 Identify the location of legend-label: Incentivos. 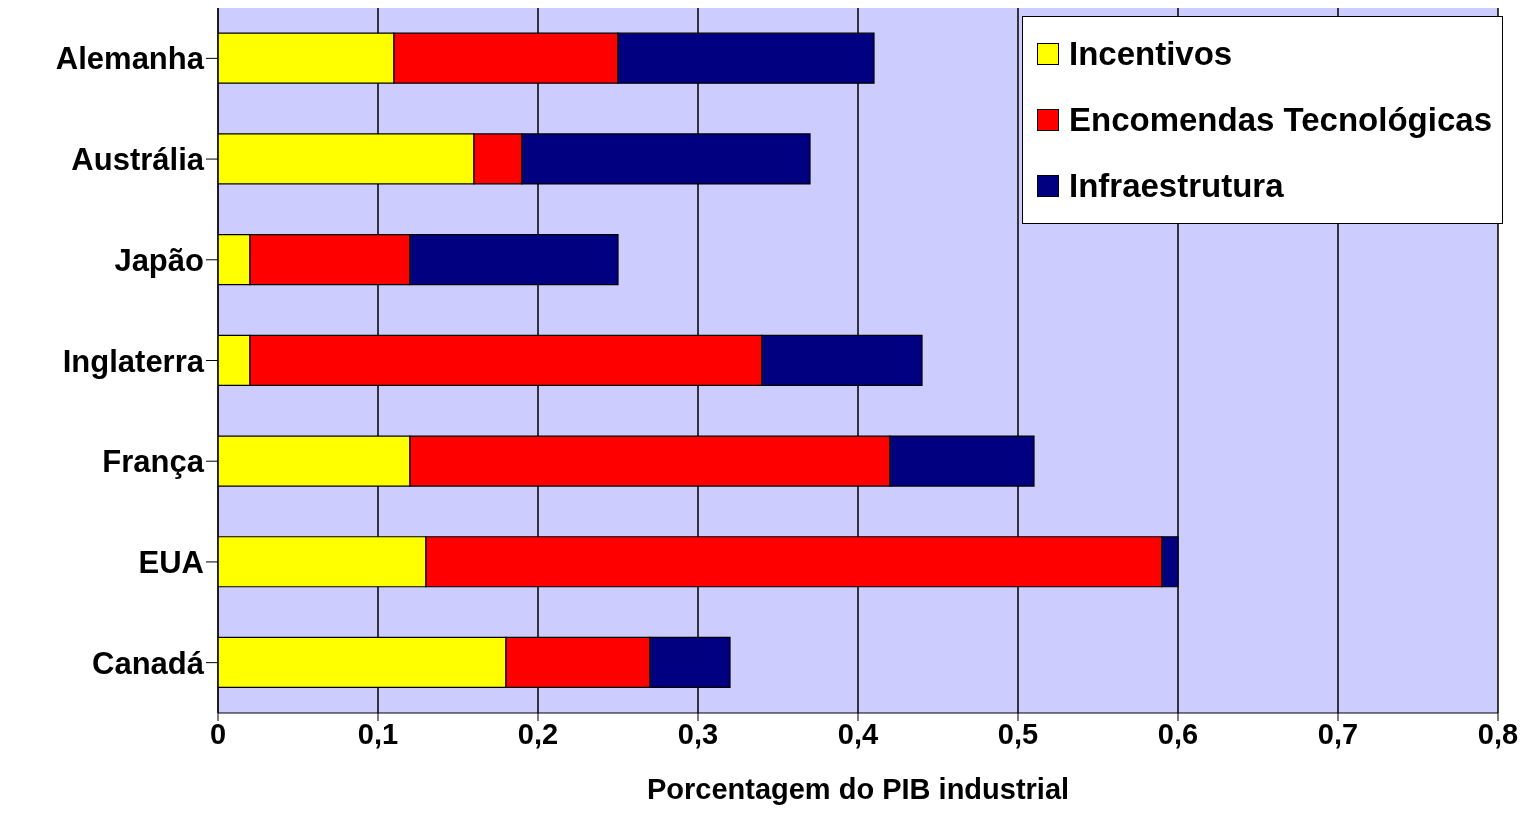
(1150, 54).